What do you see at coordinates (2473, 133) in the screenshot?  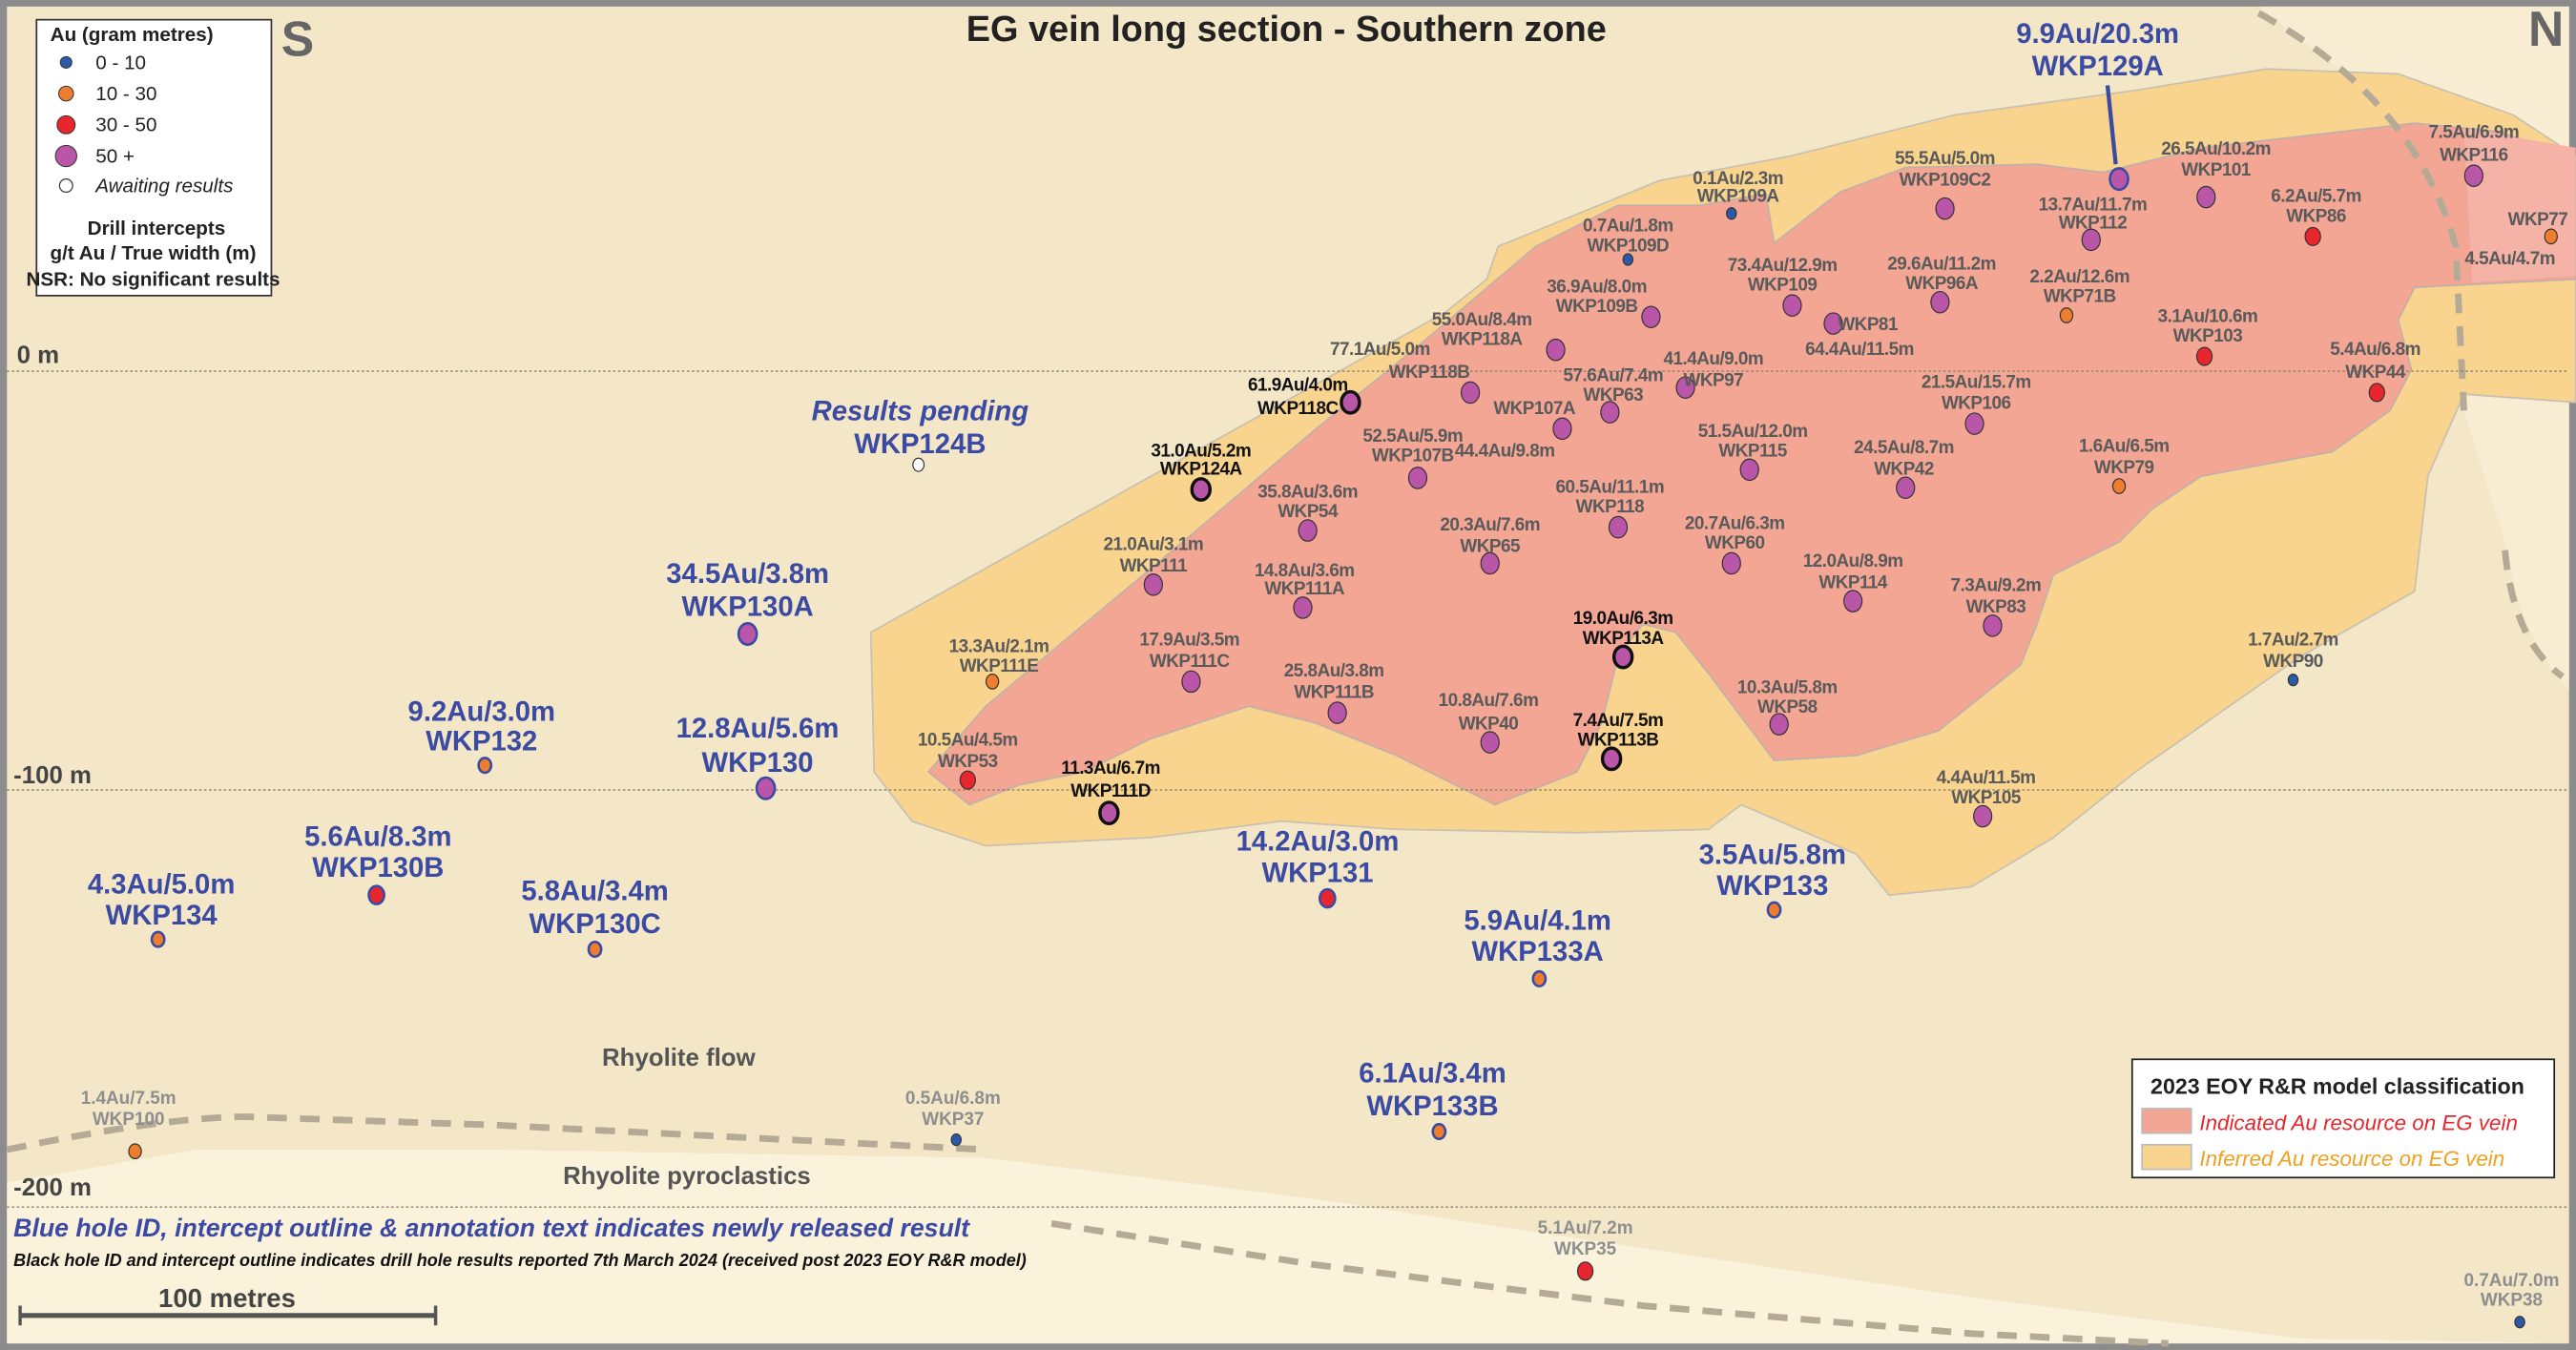 I see `intercept-value: 7.5Au/6.9m` at bounding box center [2473, 133].